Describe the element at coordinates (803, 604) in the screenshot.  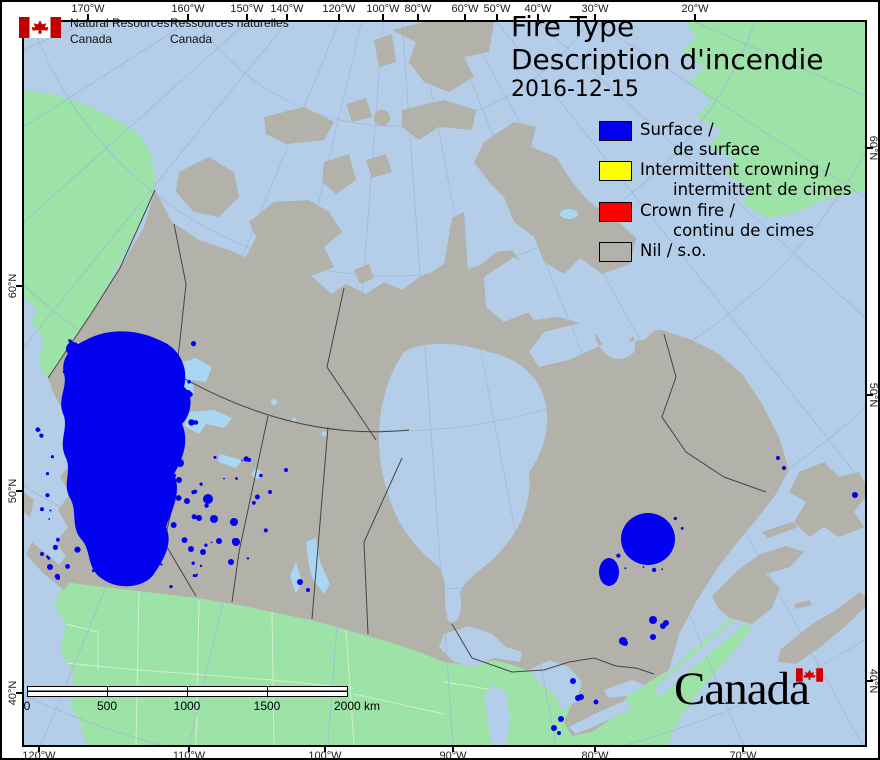
I see `prince-edward-island` at that location.